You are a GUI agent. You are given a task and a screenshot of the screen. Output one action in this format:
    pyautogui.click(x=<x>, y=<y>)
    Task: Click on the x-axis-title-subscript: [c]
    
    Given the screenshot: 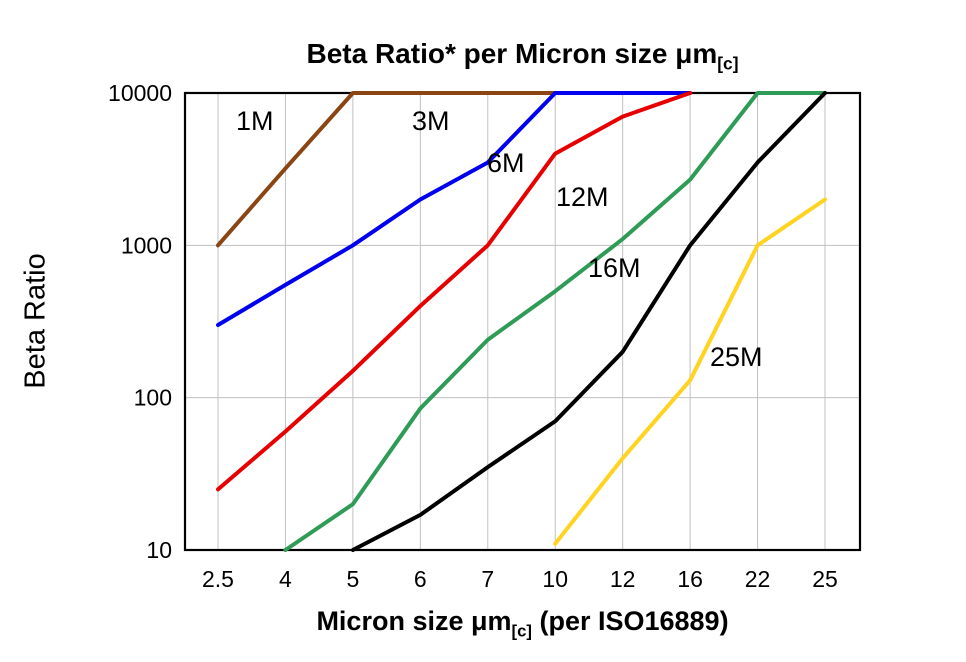 What is the action you would take?
    pyautogui.click(x=521, y=631)
    